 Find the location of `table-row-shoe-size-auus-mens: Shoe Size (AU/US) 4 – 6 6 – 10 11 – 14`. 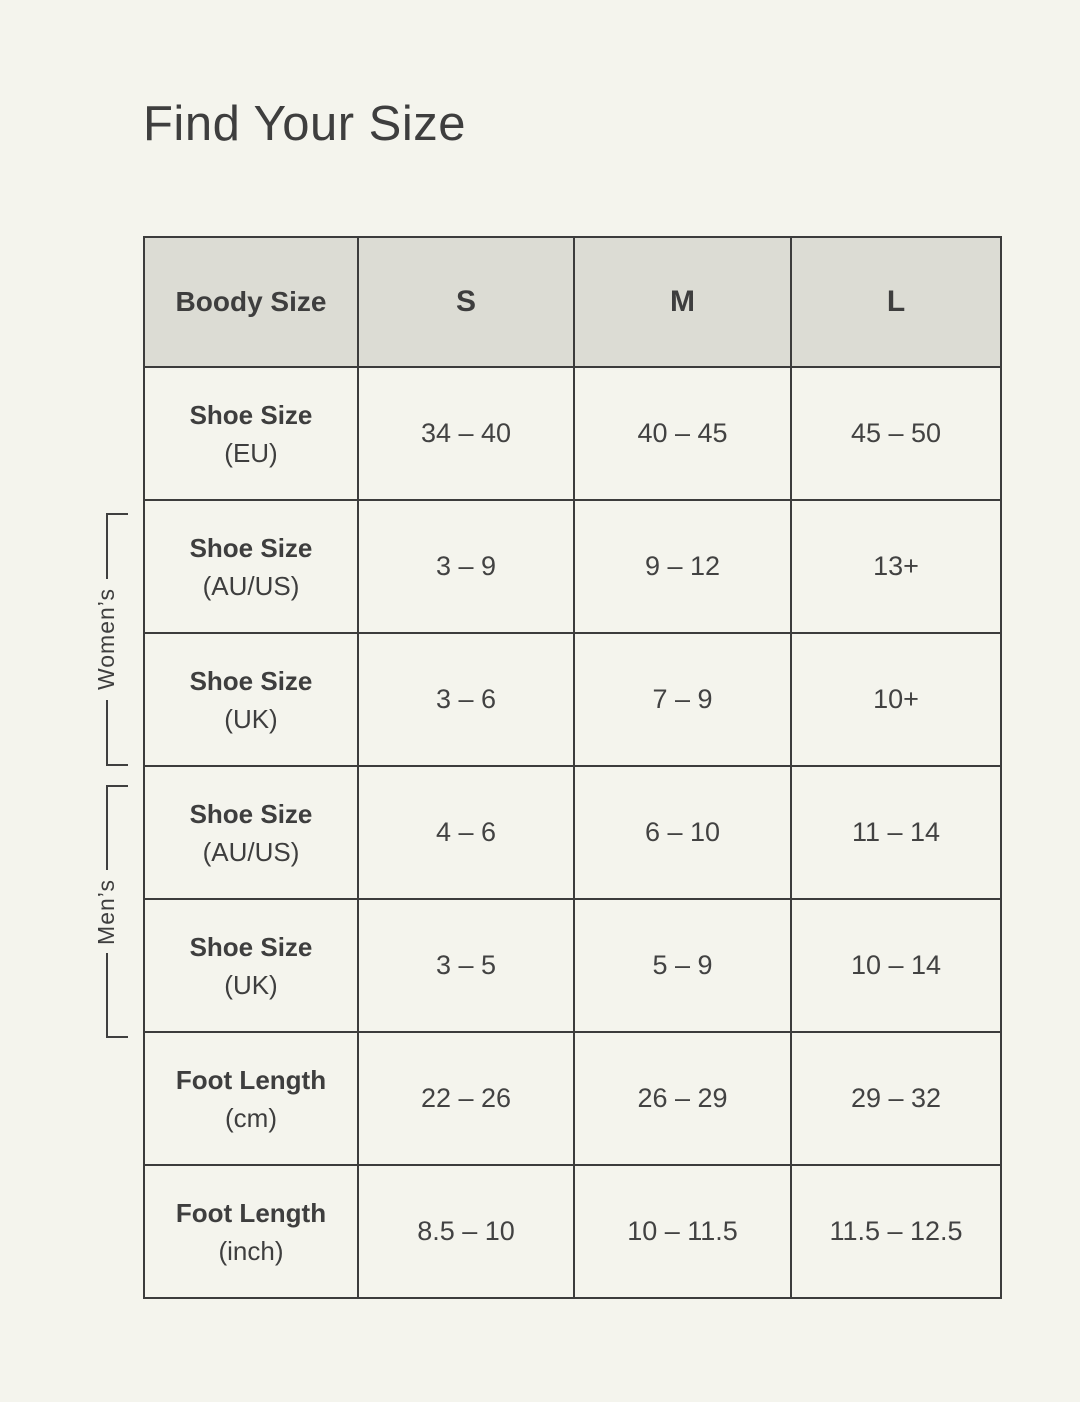

table-row-shoe-size-auus-mens: Shoe Size (AU/US) 4 – 6 6 – 10 11 – 14 is located at coordinates (572, 832).